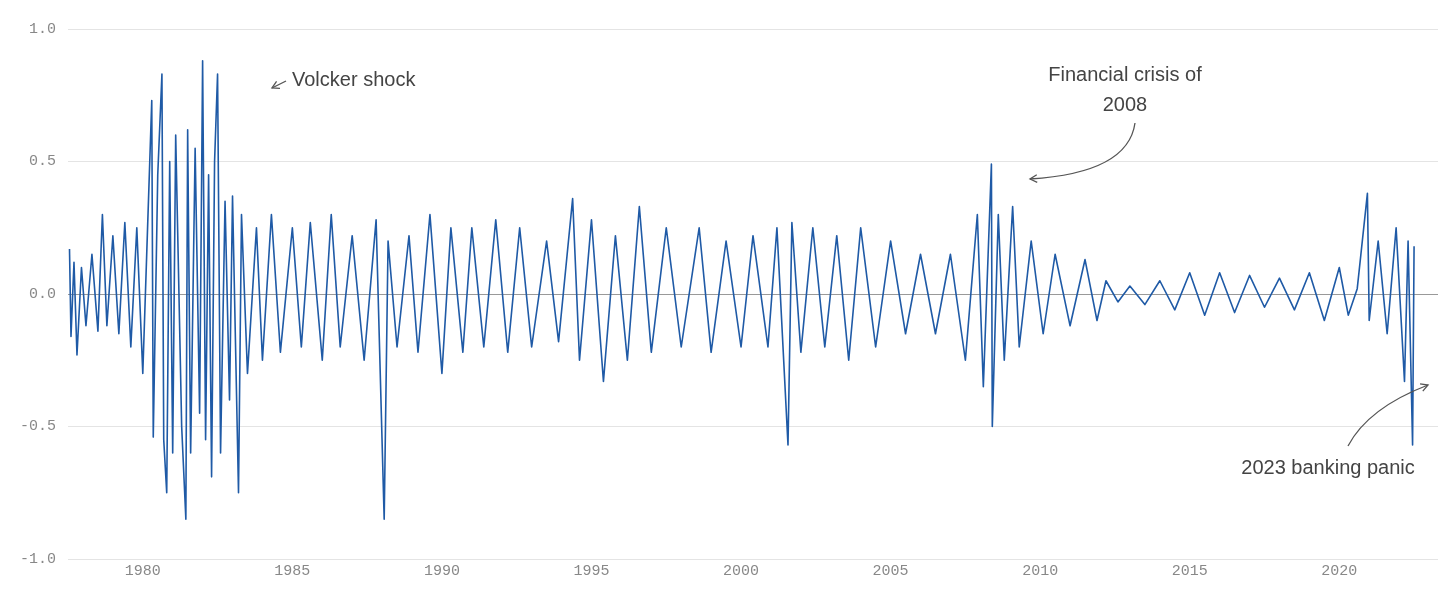 The height and width of the screenshot is (589, 1455). I want to click on y-tick-label: -0.5, so click(38, 427).